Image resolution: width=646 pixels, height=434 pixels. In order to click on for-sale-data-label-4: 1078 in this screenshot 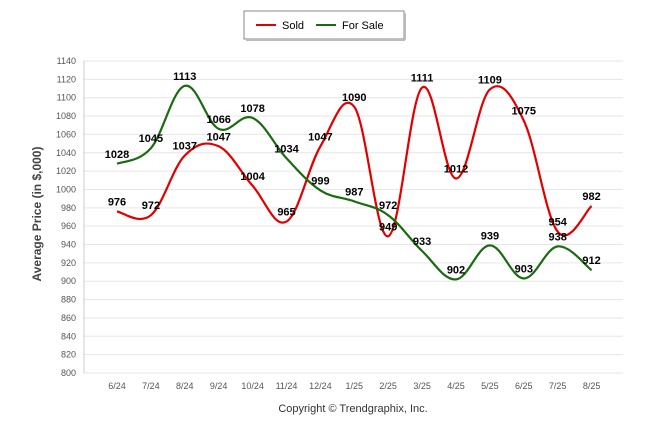, I will do `click(252, 109)`.